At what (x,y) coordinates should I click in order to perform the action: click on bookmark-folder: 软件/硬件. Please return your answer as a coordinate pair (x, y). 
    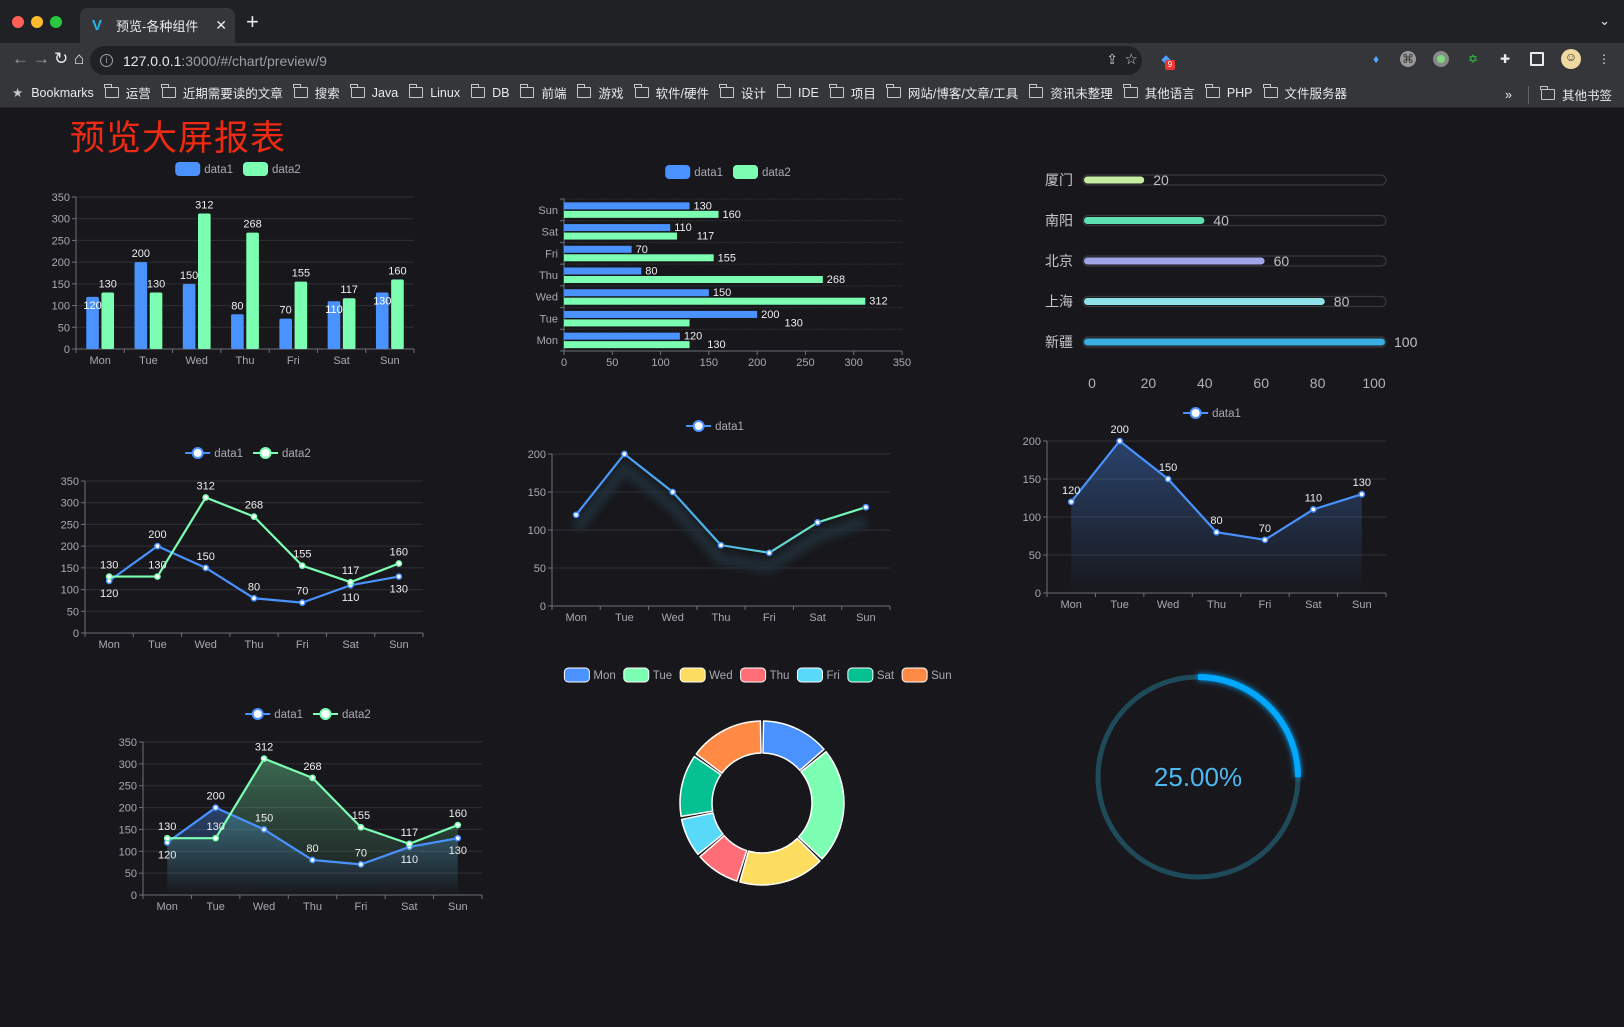
    Looking at the image, I should click on (671, 92).